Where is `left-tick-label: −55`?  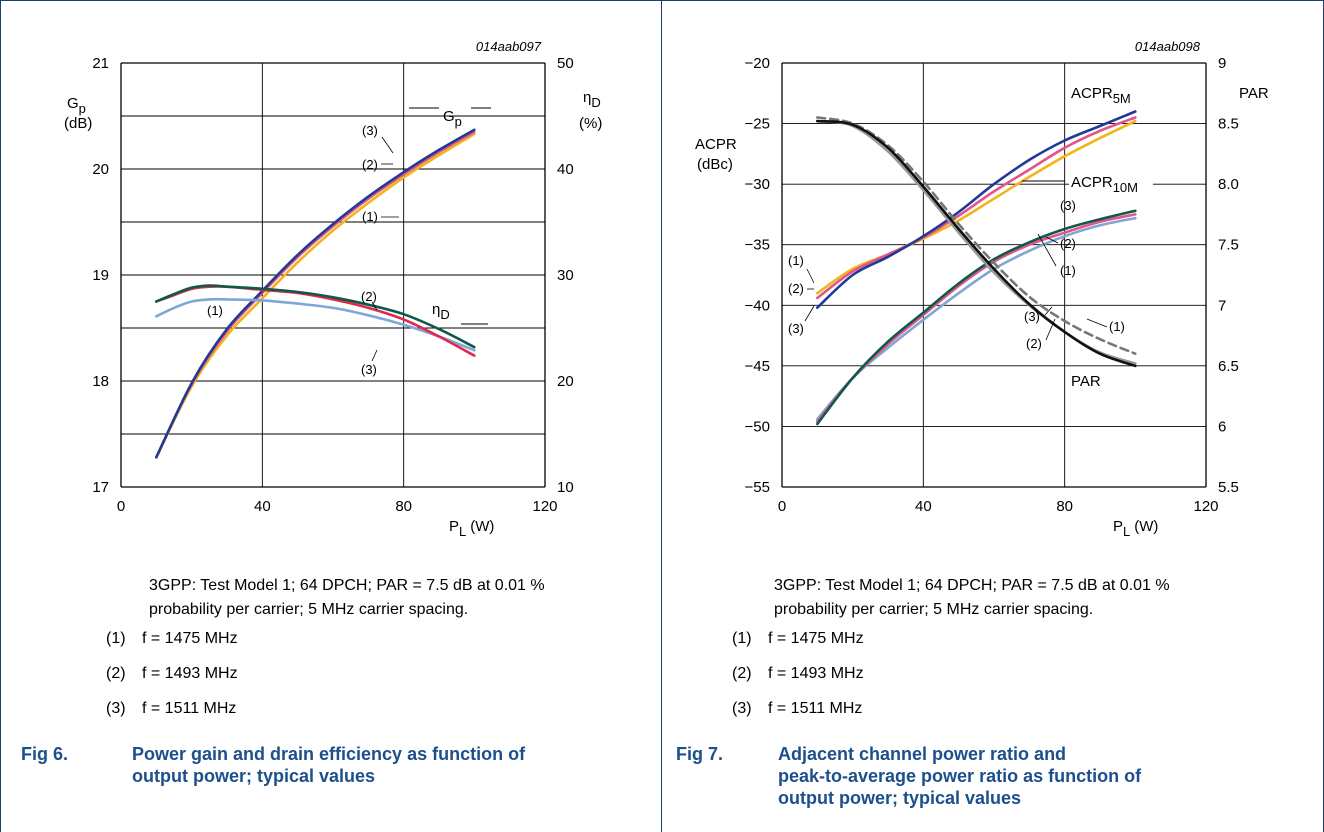
left-tick-label: −55 is located at coordinates (757, 487).